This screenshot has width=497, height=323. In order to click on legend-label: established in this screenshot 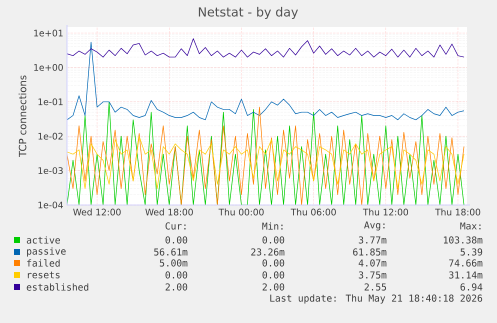, I will do `click(57, 287)`.